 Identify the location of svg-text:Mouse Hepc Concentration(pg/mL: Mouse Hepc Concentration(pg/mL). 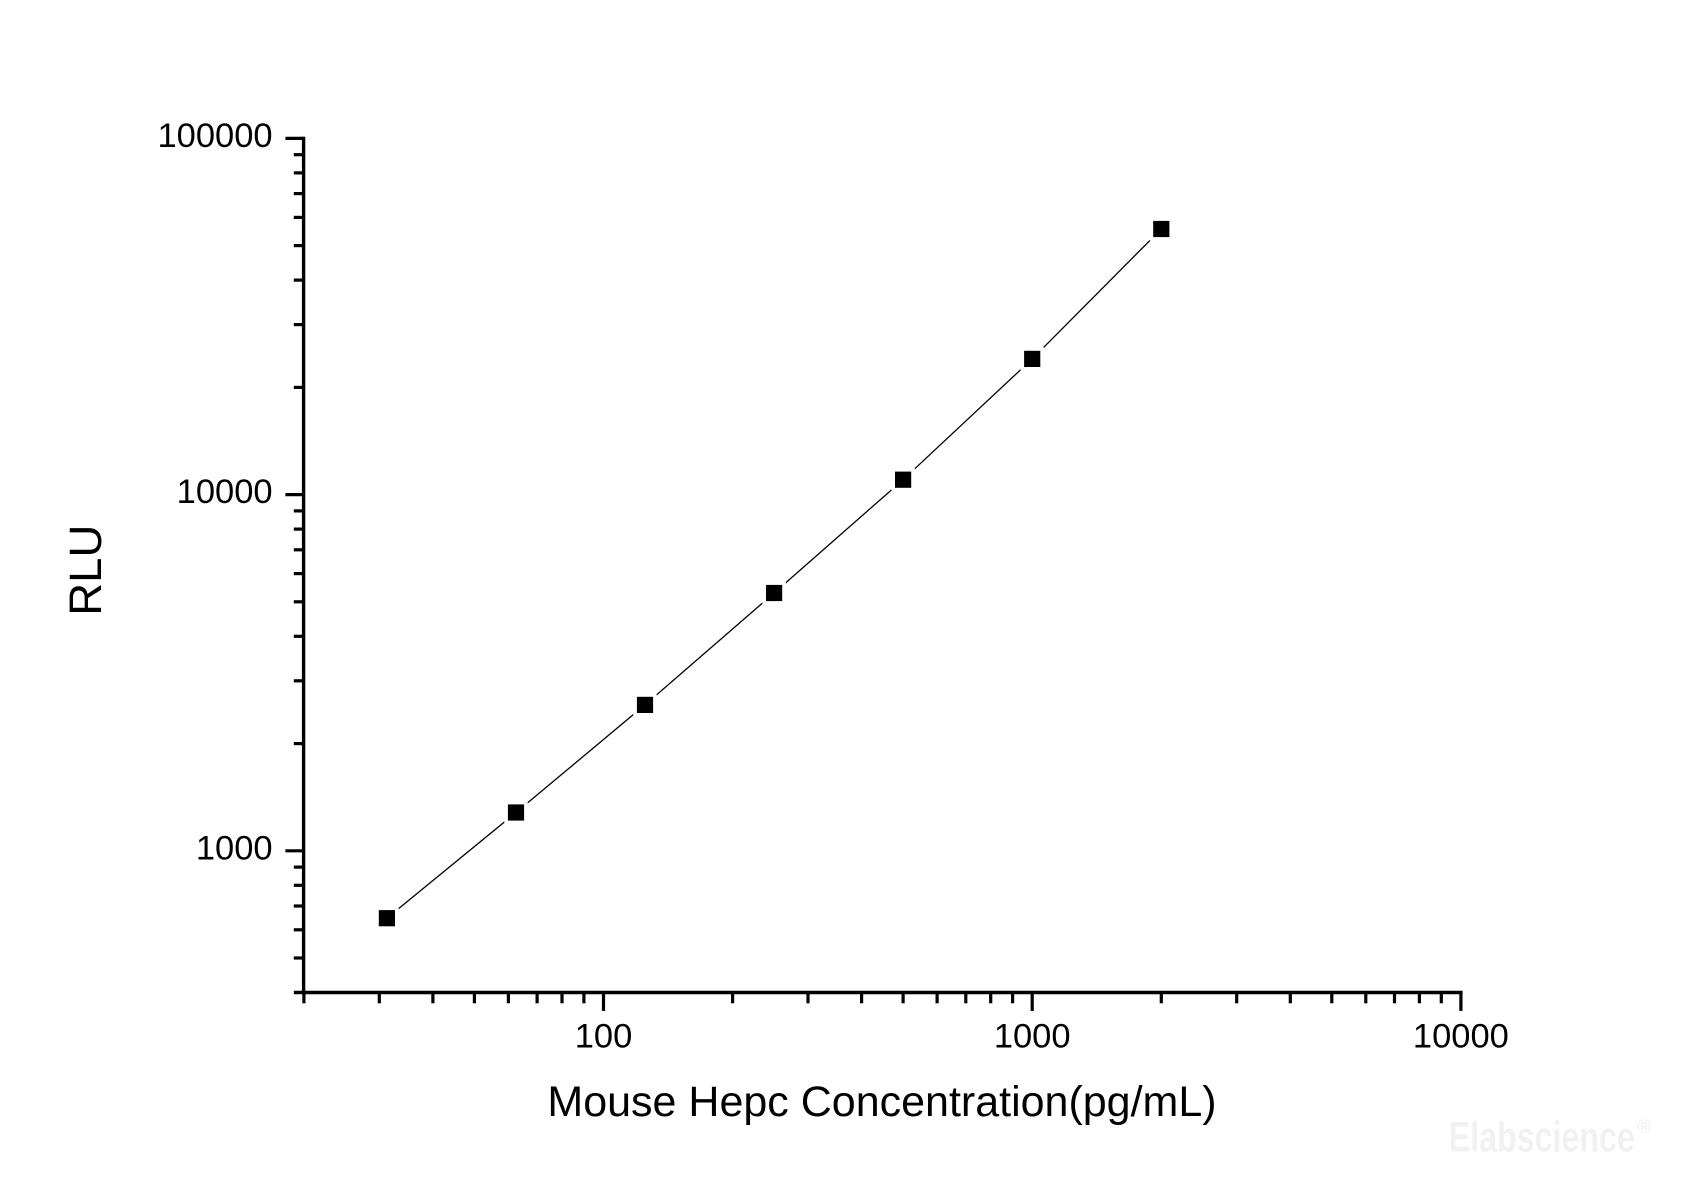
(881, 1102).